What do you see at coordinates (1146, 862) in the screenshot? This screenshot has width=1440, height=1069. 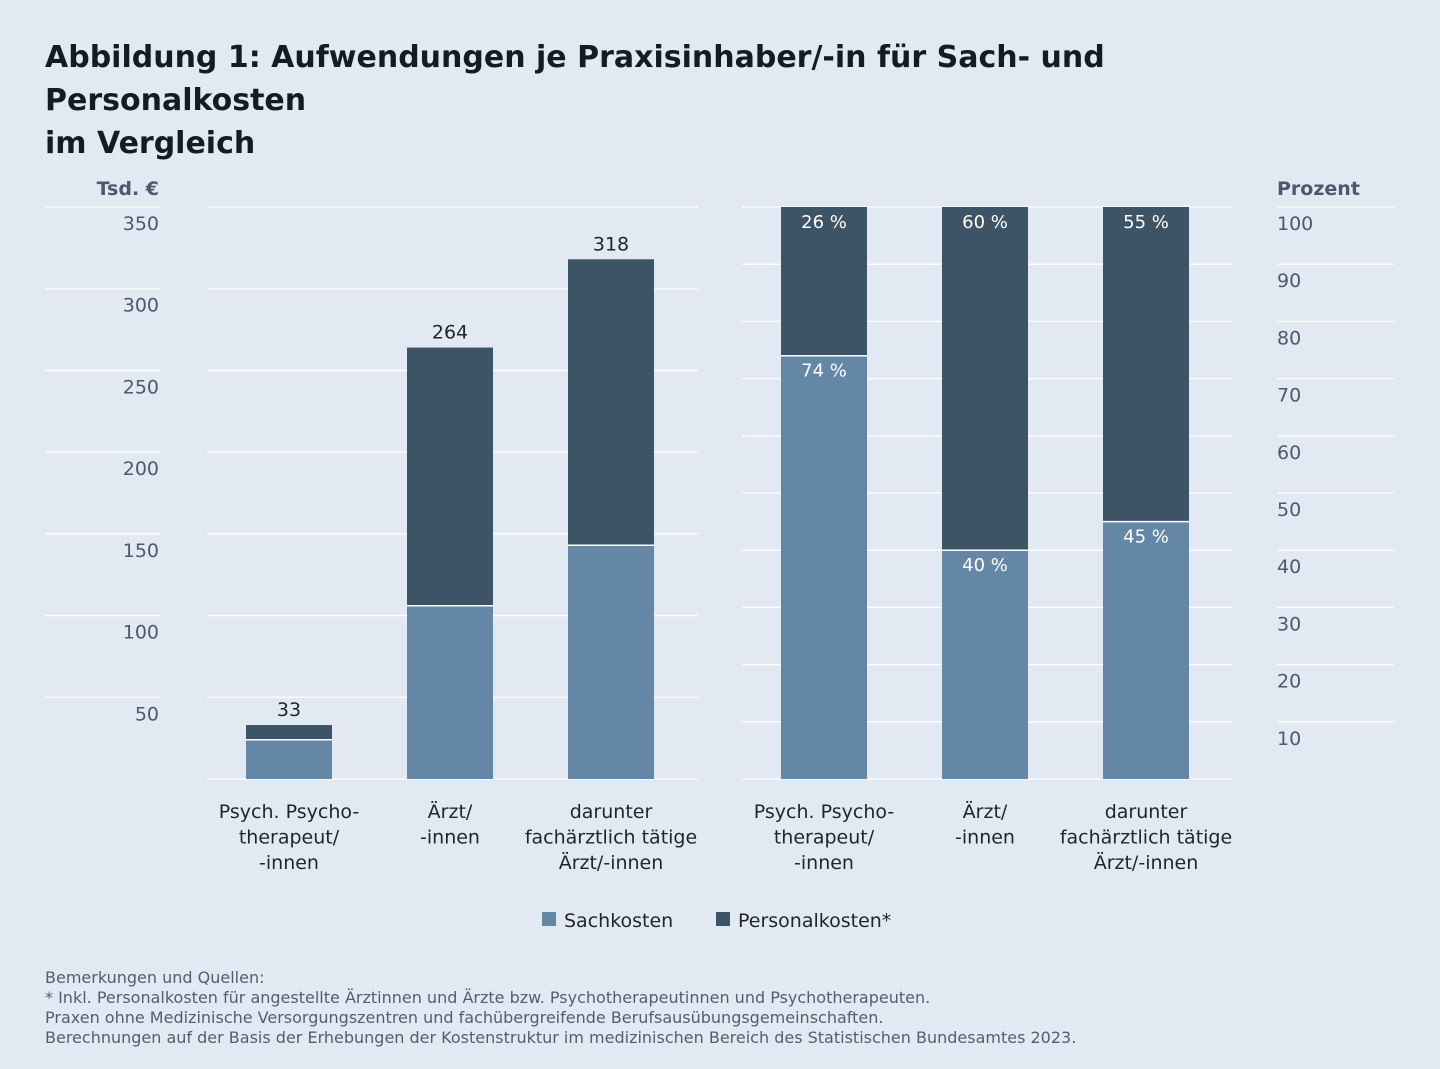 I see `x-category-label-right: Ärzt/-innen` at bounding box center [1146, 862].